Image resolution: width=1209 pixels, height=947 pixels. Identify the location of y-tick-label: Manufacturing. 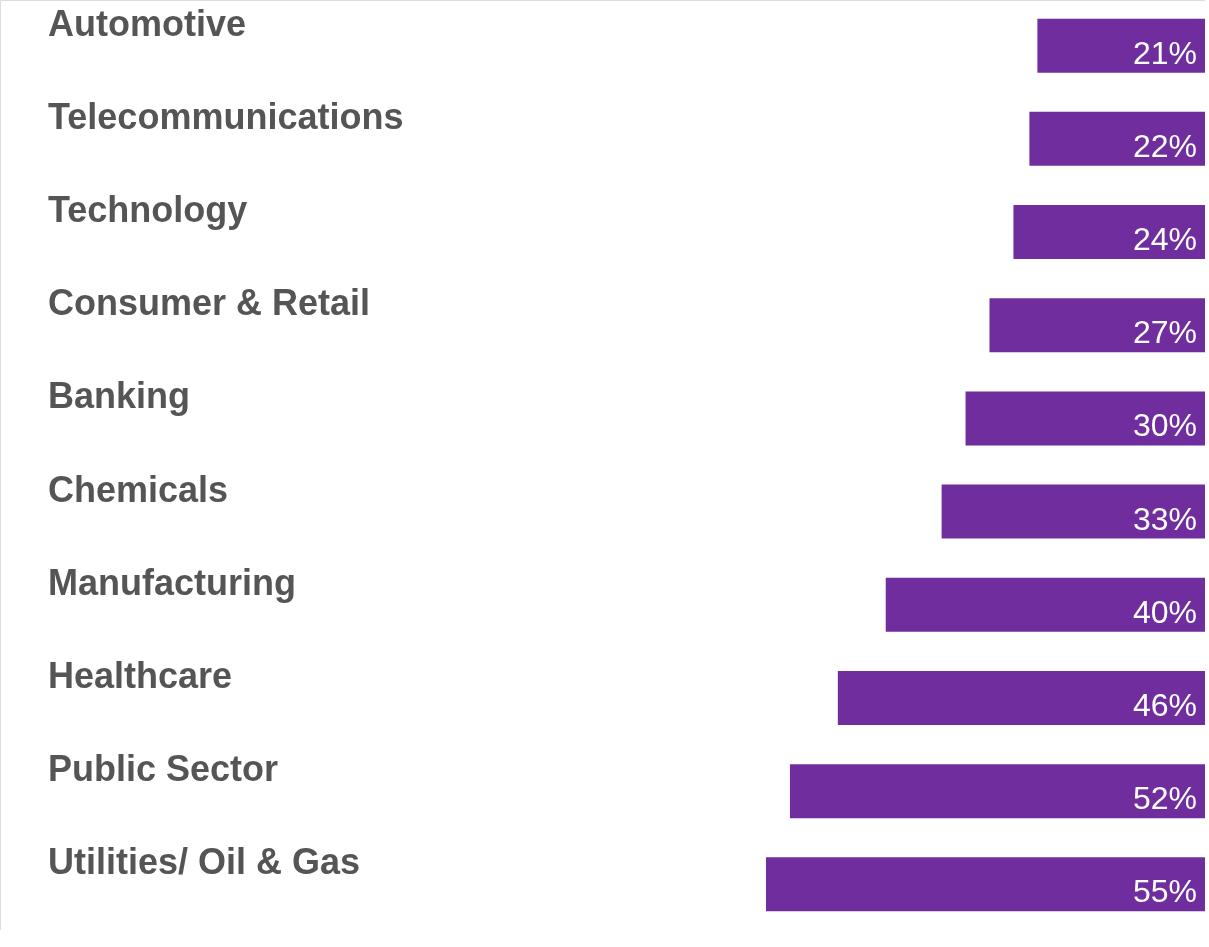
(172, 582).